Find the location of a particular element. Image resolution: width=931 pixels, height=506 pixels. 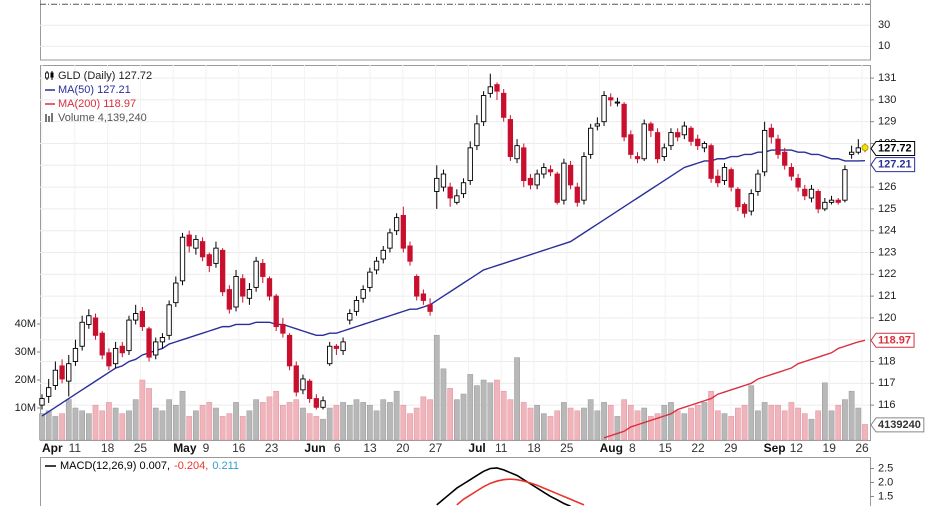

close-label-box is located at coordinates (893, 148).